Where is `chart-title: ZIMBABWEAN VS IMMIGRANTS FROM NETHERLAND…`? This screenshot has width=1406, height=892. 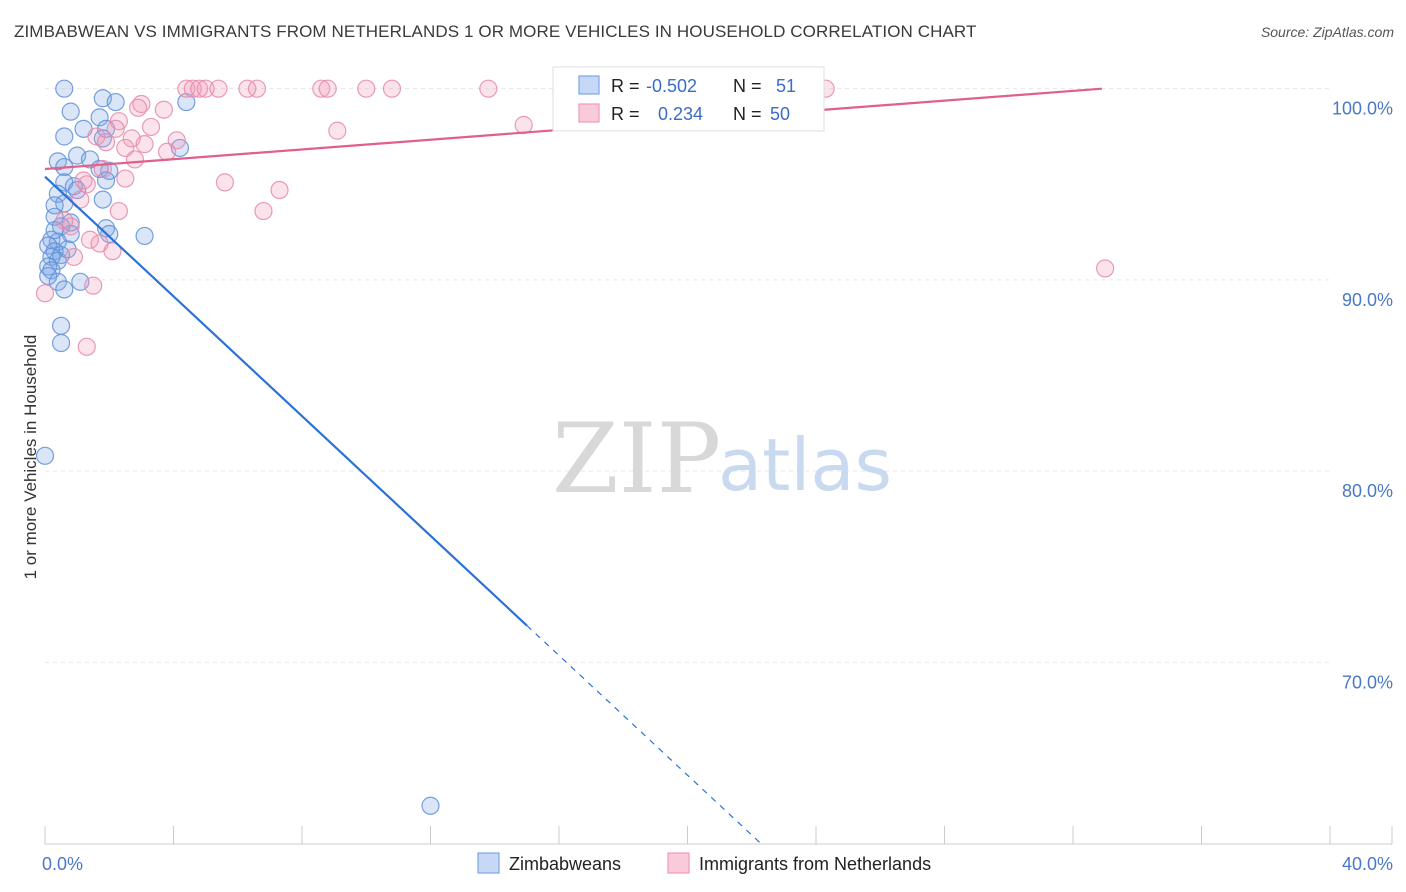
chart-title: ZIMBABWEAN VS IMMIGRANTS FROM NETHERLAND… is located at coordinates (495, 31).